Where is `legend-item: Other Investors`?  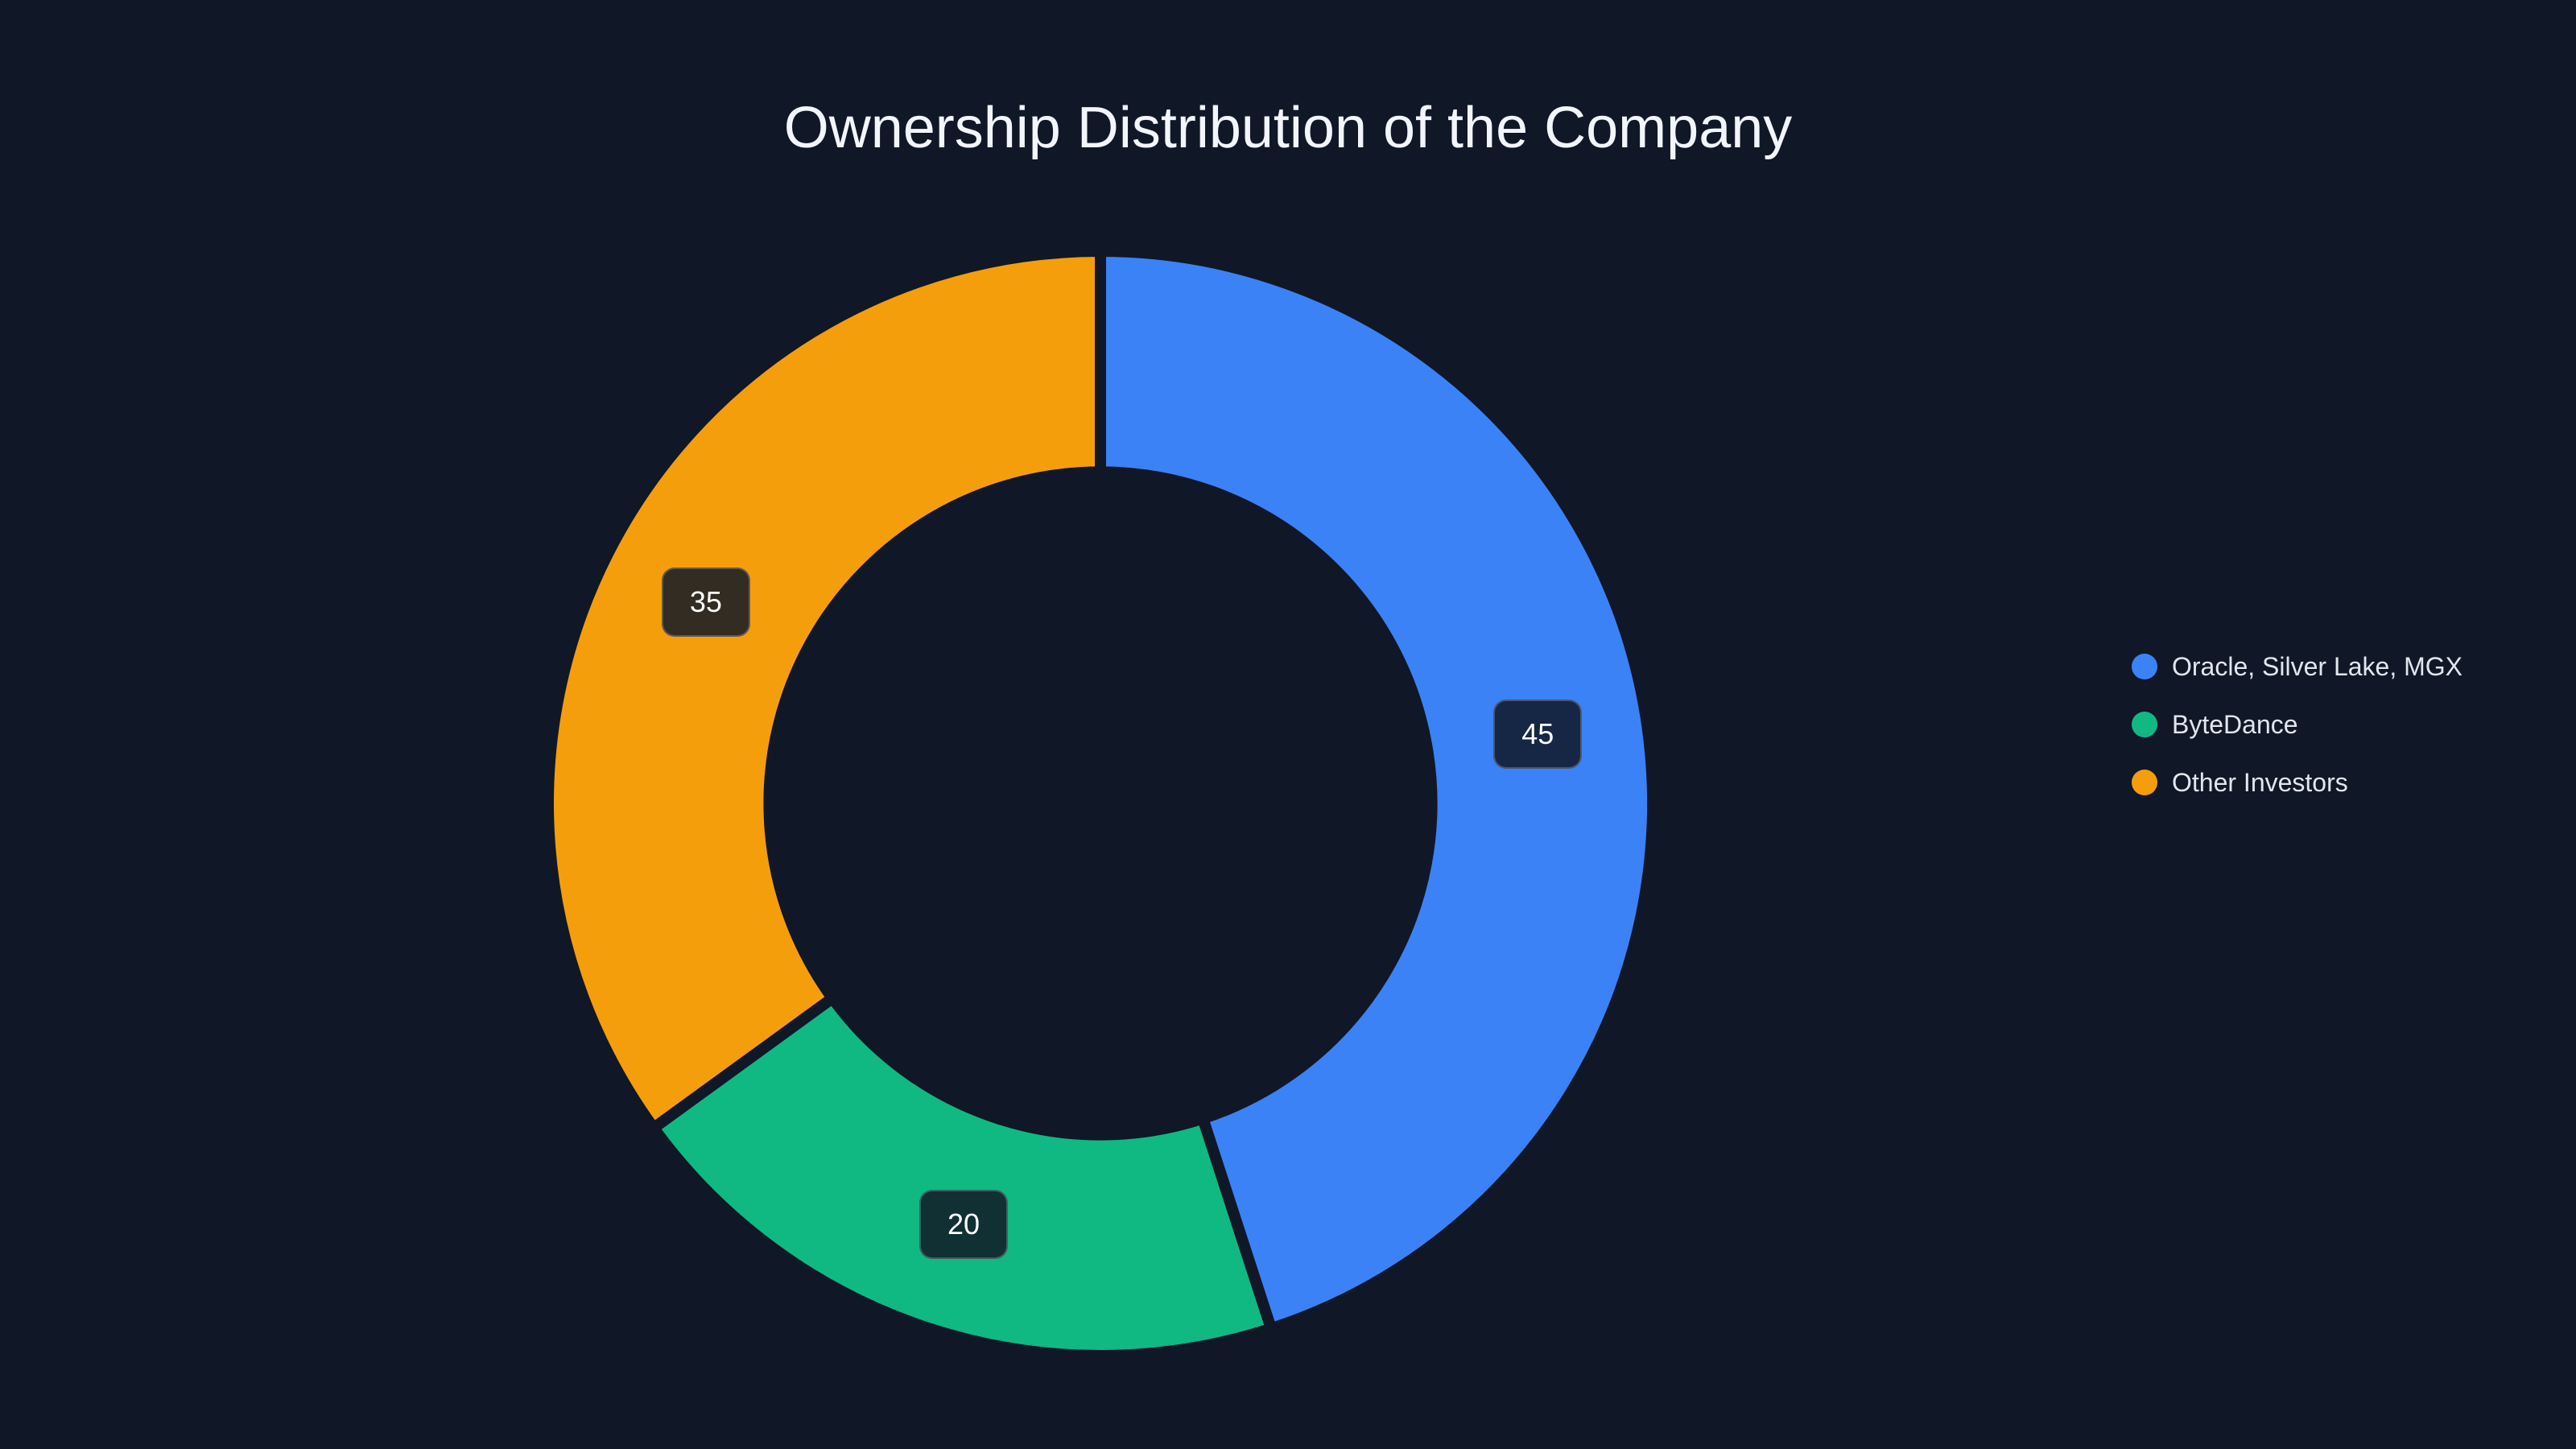 legend-item: Other Investors is located at coordinates (2297, 782).